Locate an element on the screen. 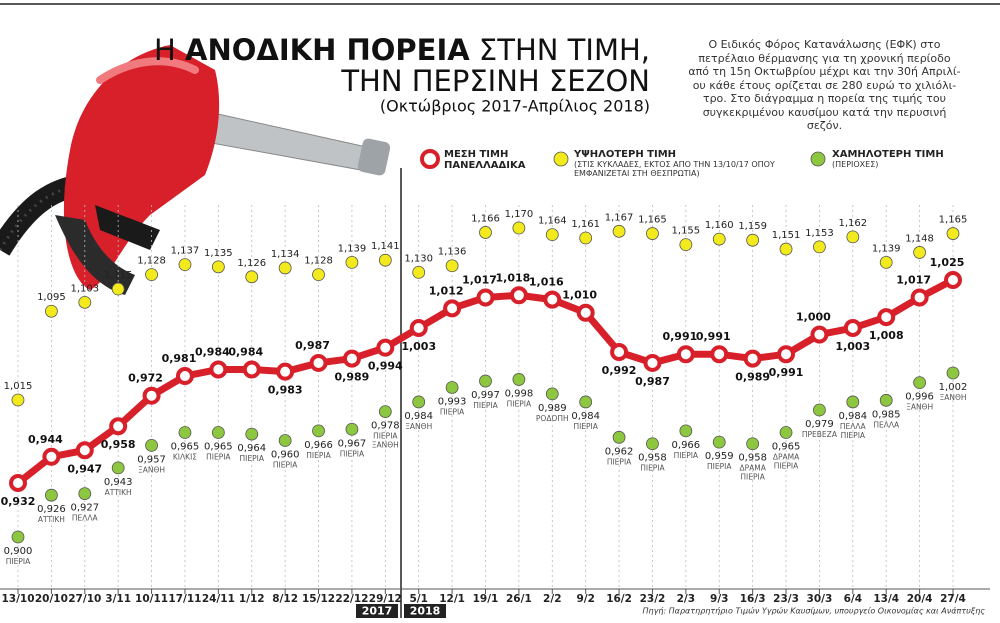 The width and height of the screenshot is (1000, 623). x-tick-label: 19/1 is located at coordinates (486, 599).